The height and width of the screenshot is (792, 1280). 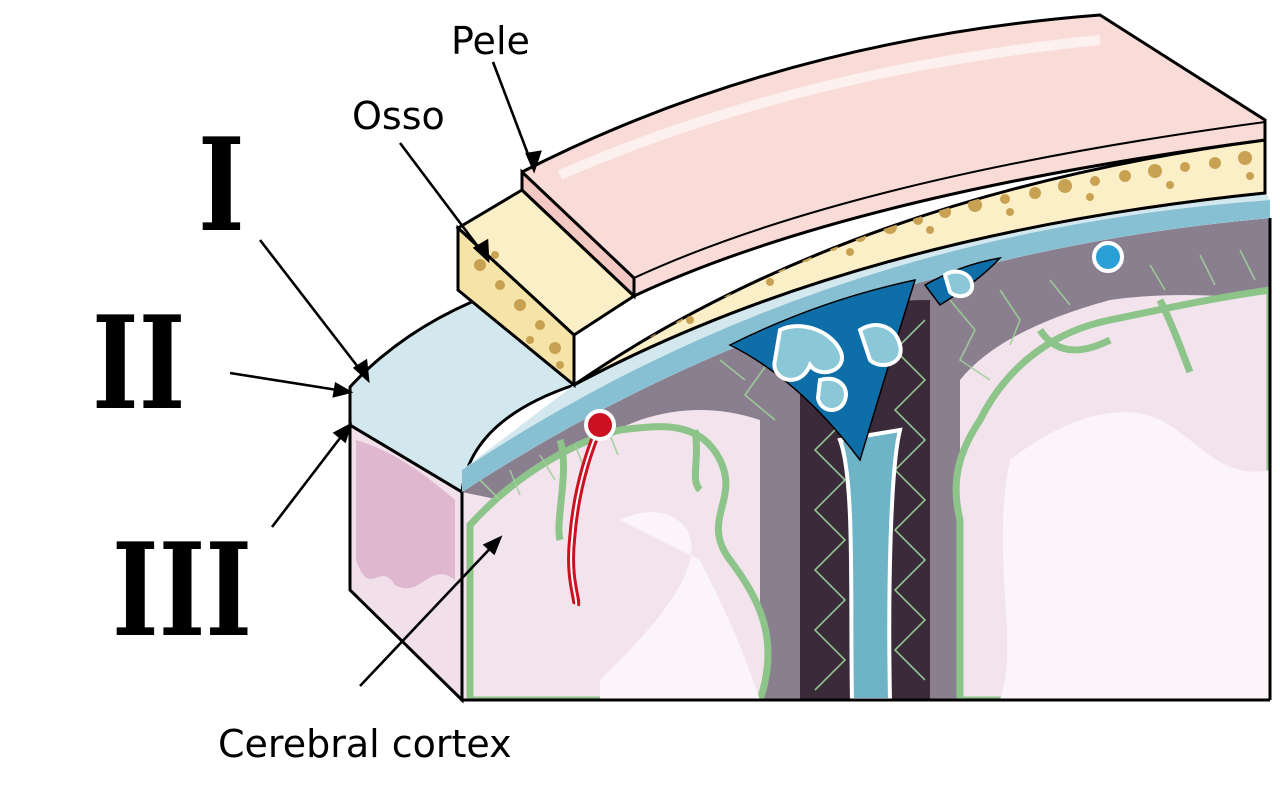 What do you see at coordinates (444, 201) in the screenshot?
I see `arrow-osso` at bounding box center [444, 201].